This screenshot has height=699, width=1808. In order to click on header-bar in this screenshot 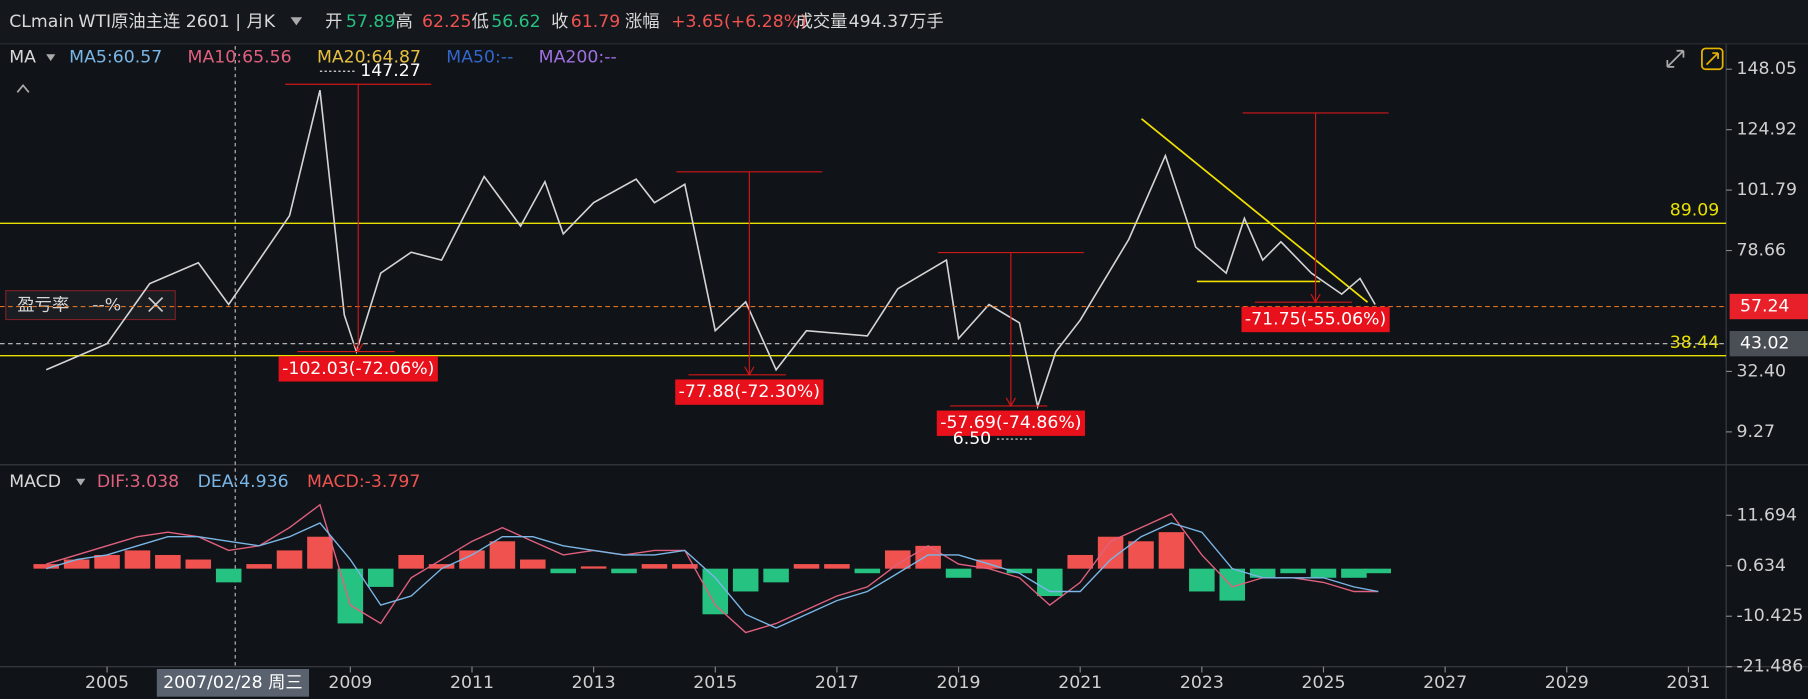, I will do `click(904, 22)`.